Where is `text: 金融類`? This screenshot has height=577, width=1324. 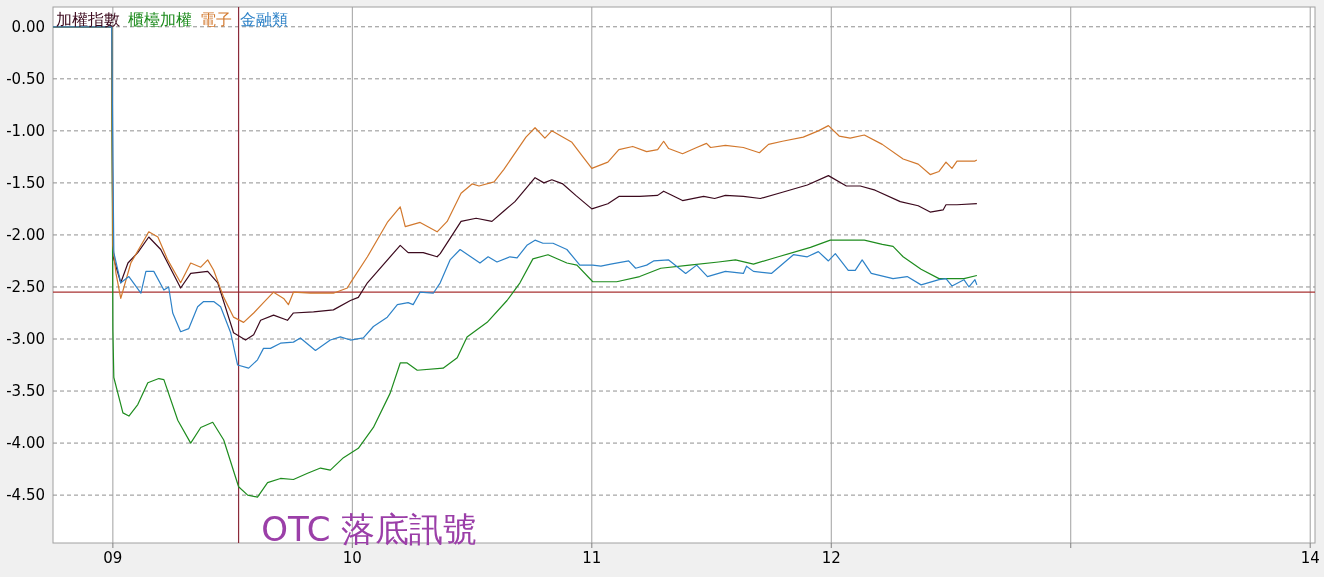 text: 金融類 is located at coordinates (264, 19).